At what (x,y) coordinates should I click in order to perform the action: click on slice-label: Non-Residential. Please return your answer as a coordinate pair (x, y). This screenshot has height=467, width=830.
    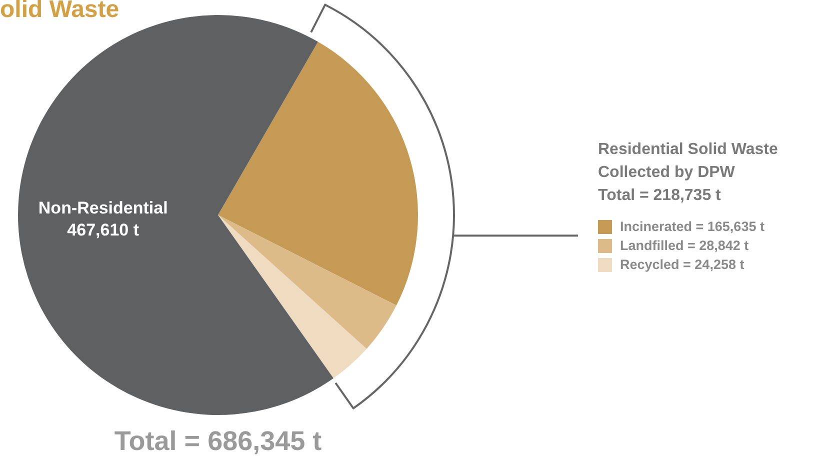
    Looking at the image, I should click on (103, 208).